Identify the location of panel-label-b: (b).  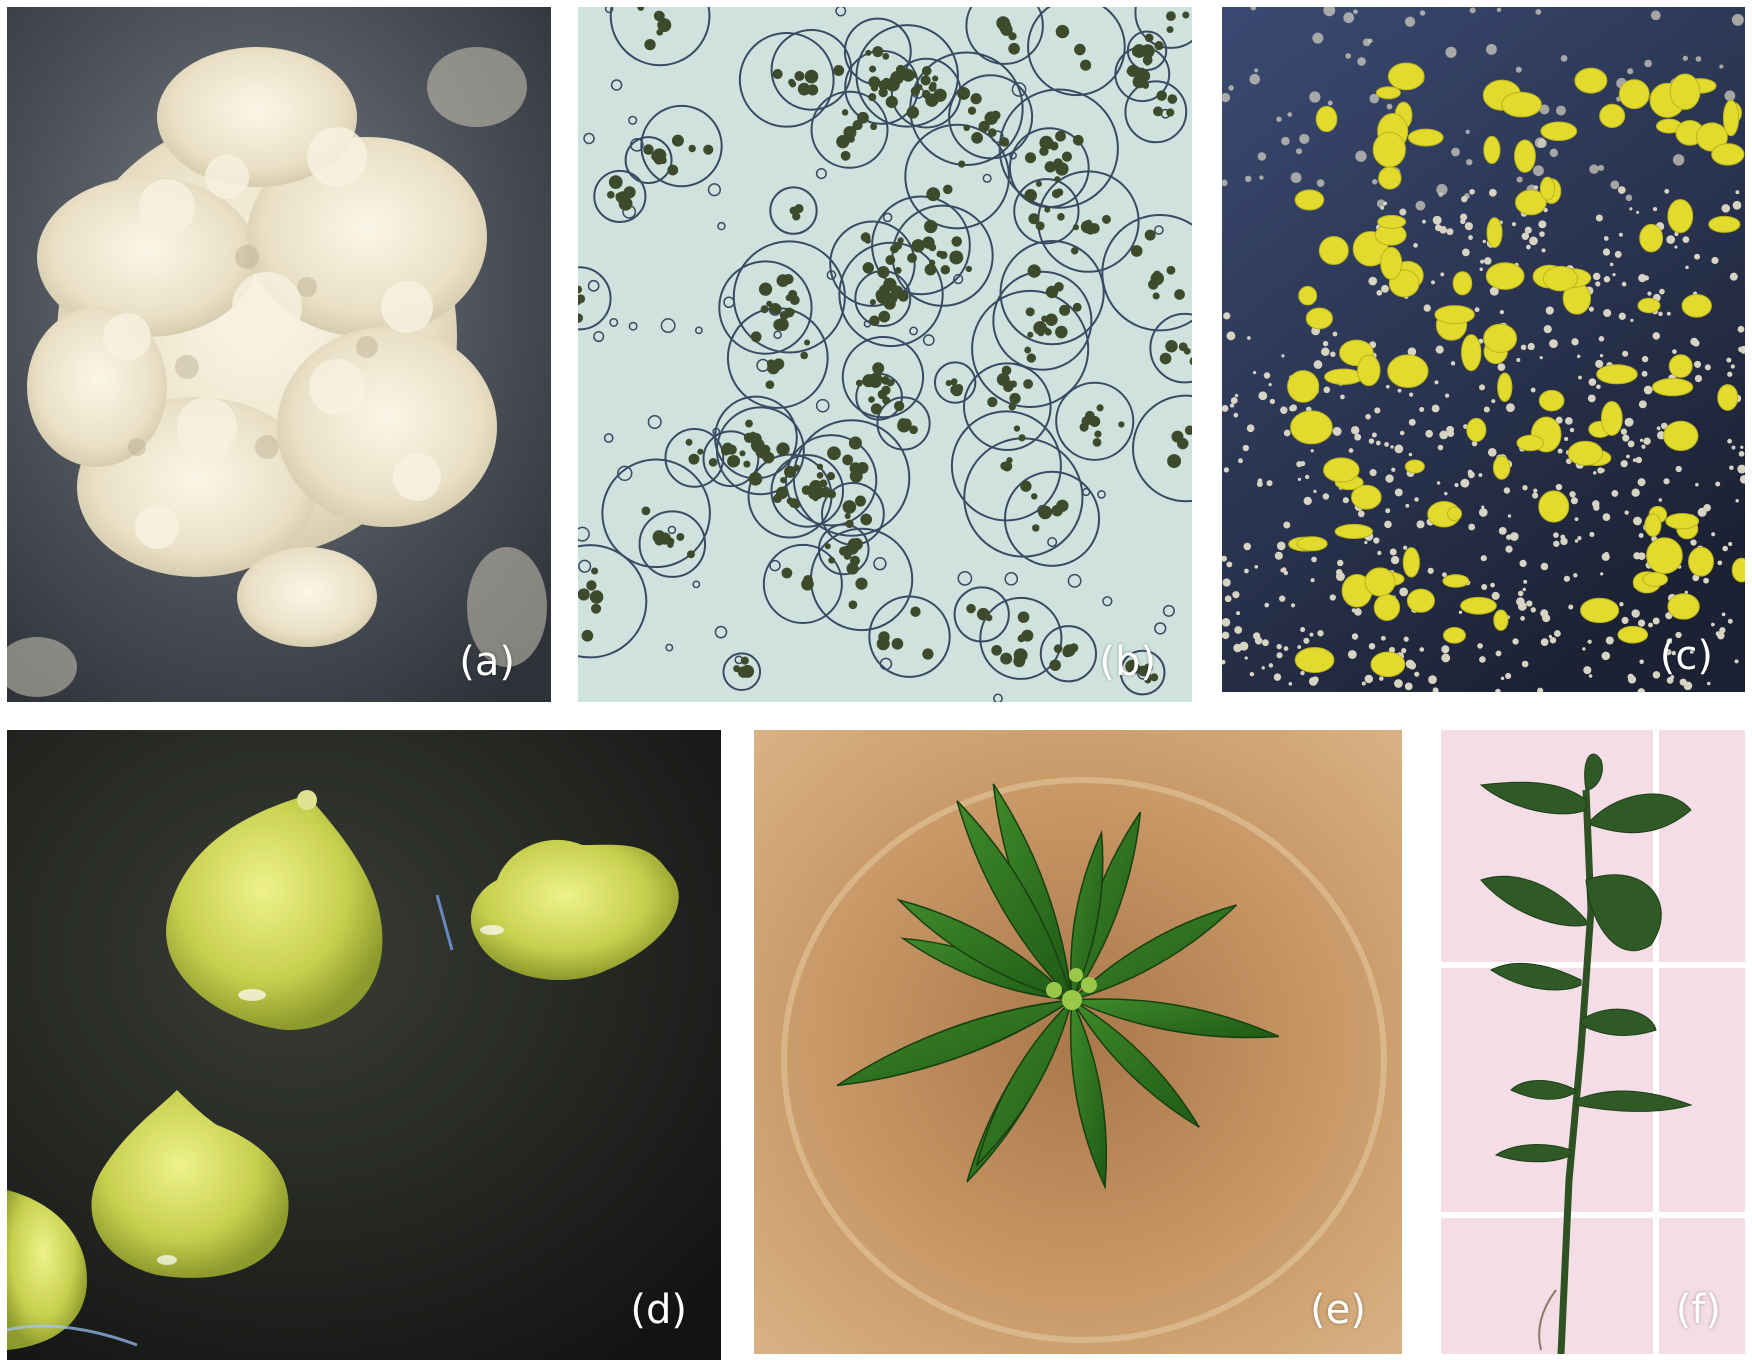
(1127, 662).